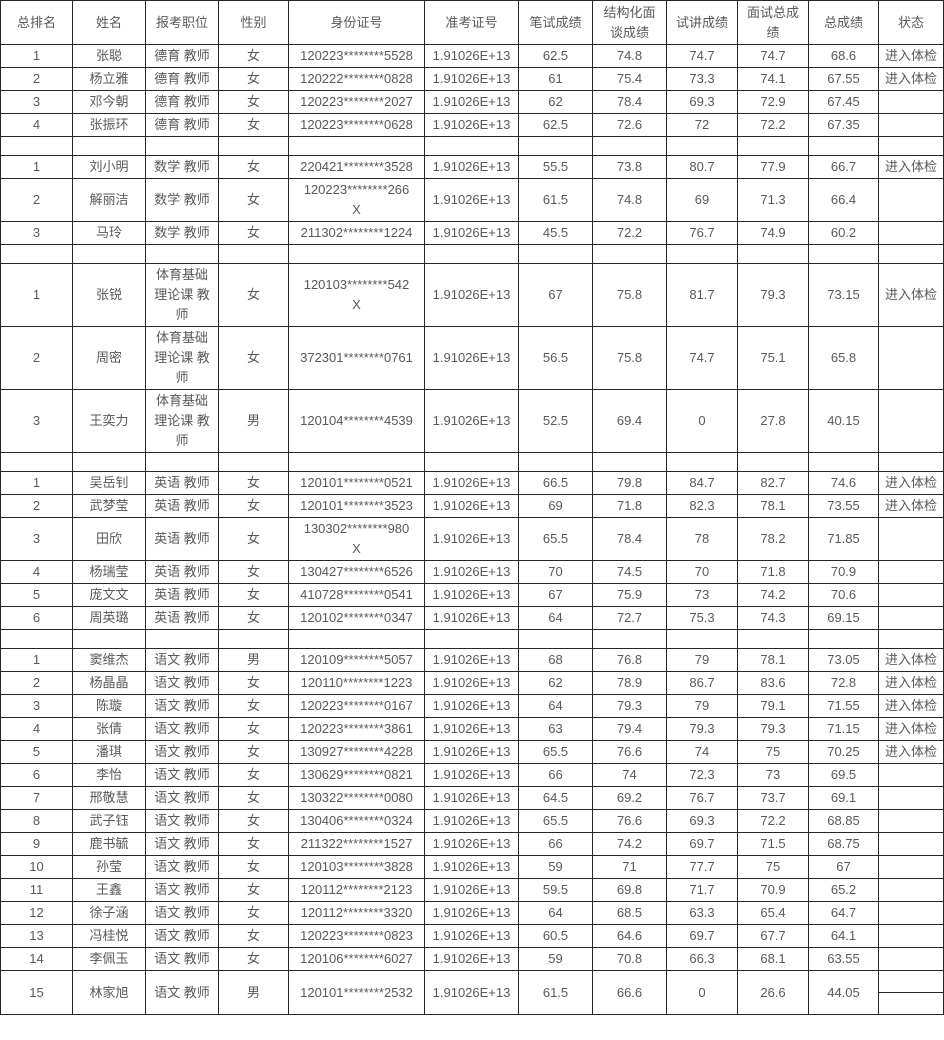  What do you see at coordinates (356, 729) in the screenshot?
I see `cell: 120223********3861` at bounding box center [356, 729].